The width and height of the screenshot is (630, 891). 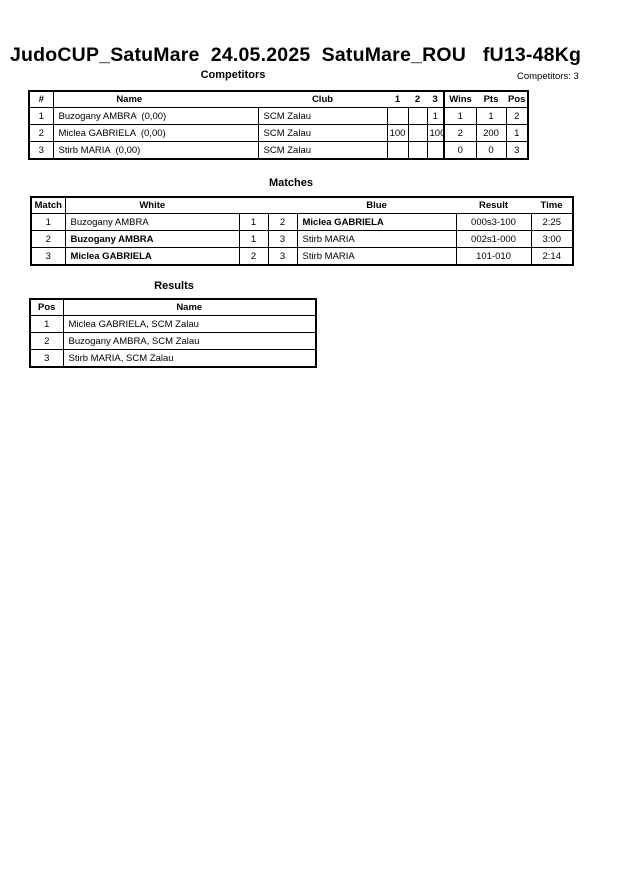 What do you see at coordinates (189, 324) in the screenshot?
I see `result-name: Miclea GABRIELA, SCM Zalau` at bounding box center [189, 324].